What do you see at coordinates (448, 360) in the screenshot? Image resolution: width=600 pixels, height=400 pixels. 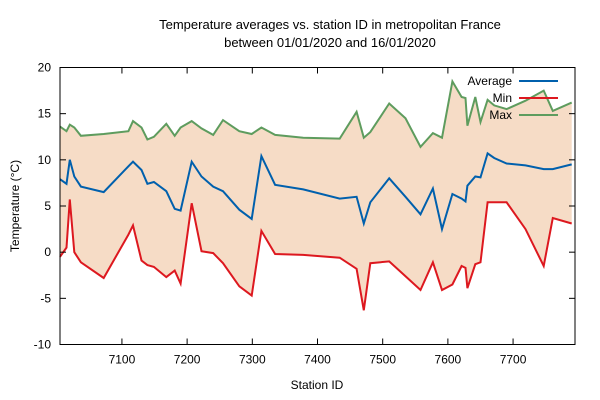 I see `x-tick-label: 7600` at bounding box center [448, 360].